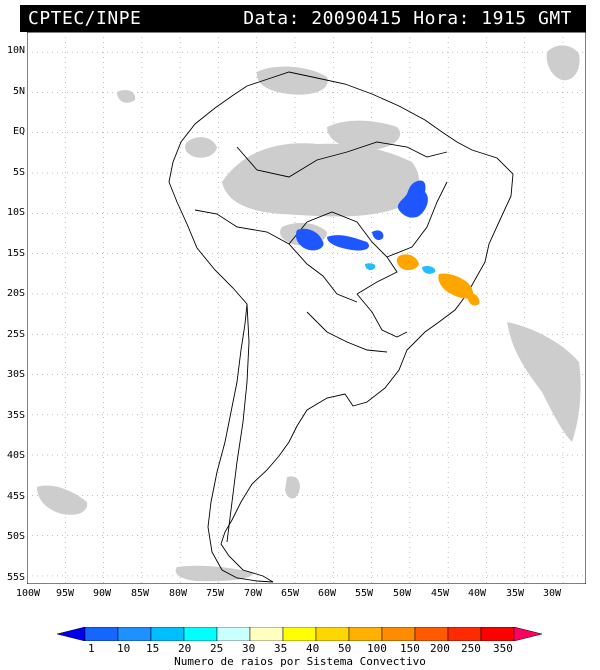 Image resolution: width=600 pixels, height=670 pixels. I want to click on border-brazil-east, so click(417, 219).